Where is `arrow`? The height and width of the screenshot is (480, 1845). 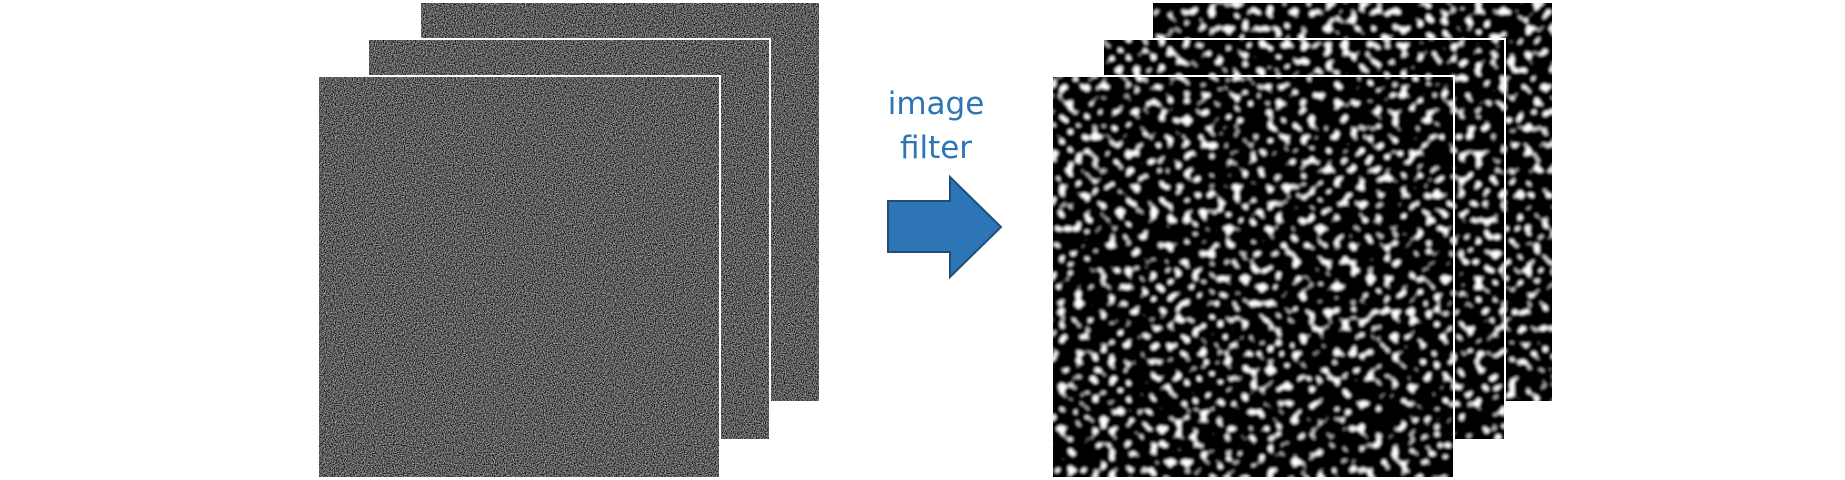 arrow is located at coordinates (945, 227).